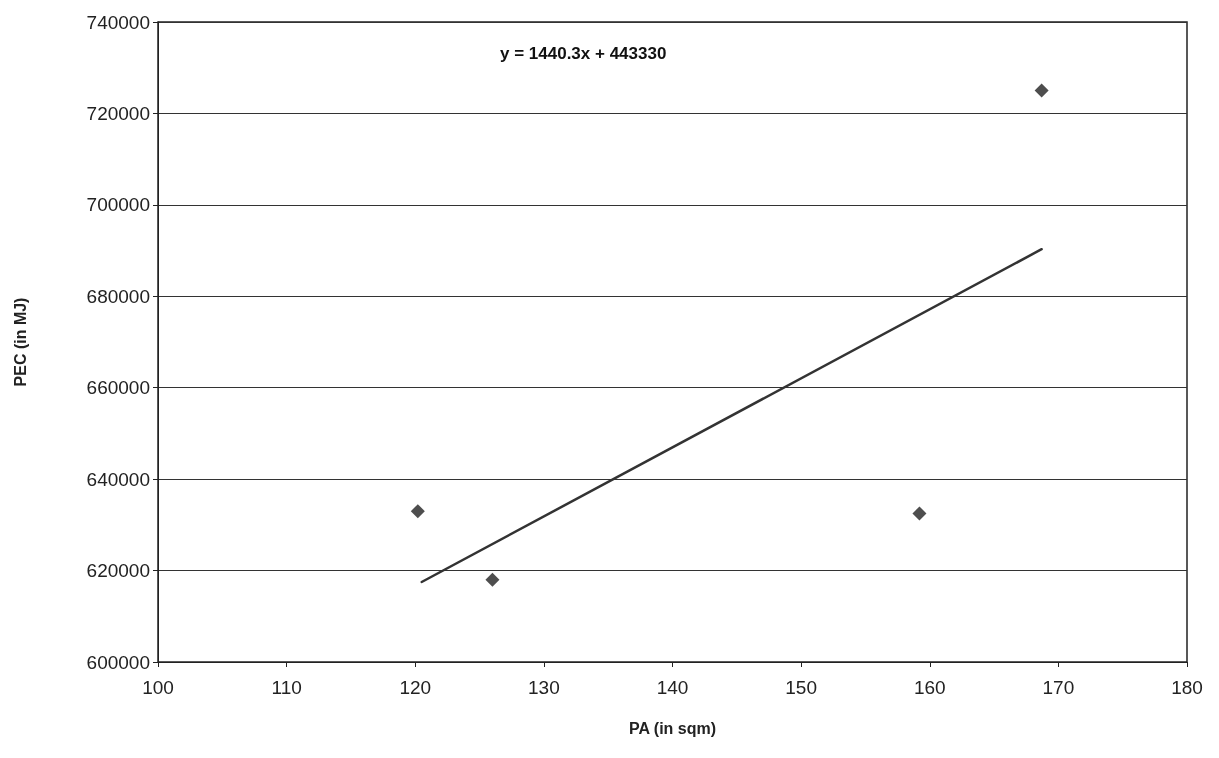 The image size is (1219, 758). Describe the element at coordinates (118, 296) in the screenshot. I see `y-tick-label: 680000` at that location.